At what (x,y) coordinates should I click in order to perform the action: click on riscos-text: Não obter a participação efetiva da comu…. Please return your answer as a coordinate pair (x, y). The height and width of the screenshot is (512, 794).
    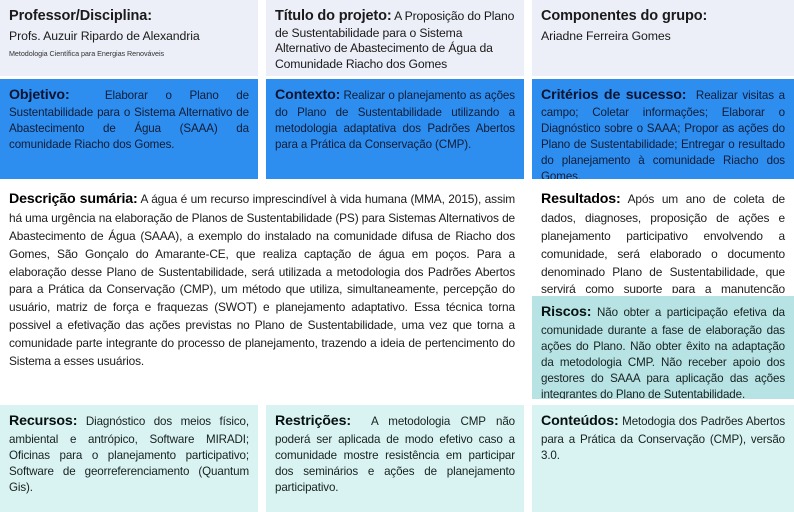
    Looking at the image, I should click on (663, 352).